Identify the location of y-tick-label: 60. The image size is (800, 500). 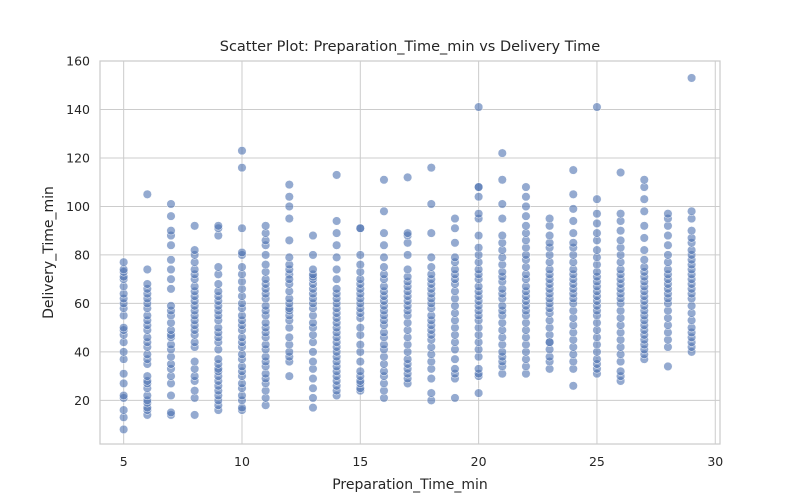
(82, 303).